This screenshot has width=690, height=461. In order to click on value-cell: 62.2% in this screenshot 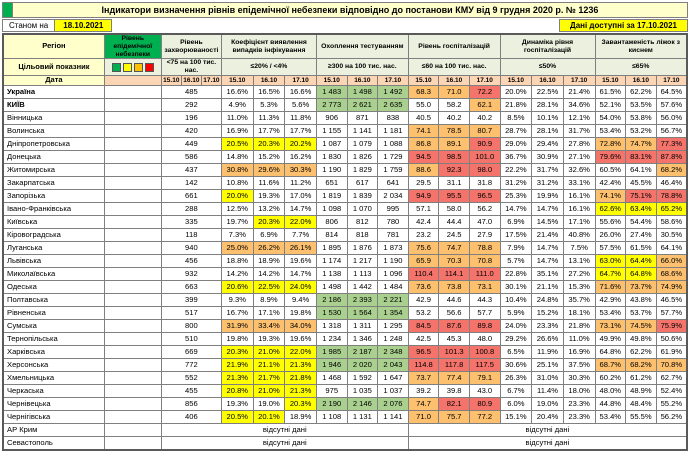, I will do `click(641, 351)`.